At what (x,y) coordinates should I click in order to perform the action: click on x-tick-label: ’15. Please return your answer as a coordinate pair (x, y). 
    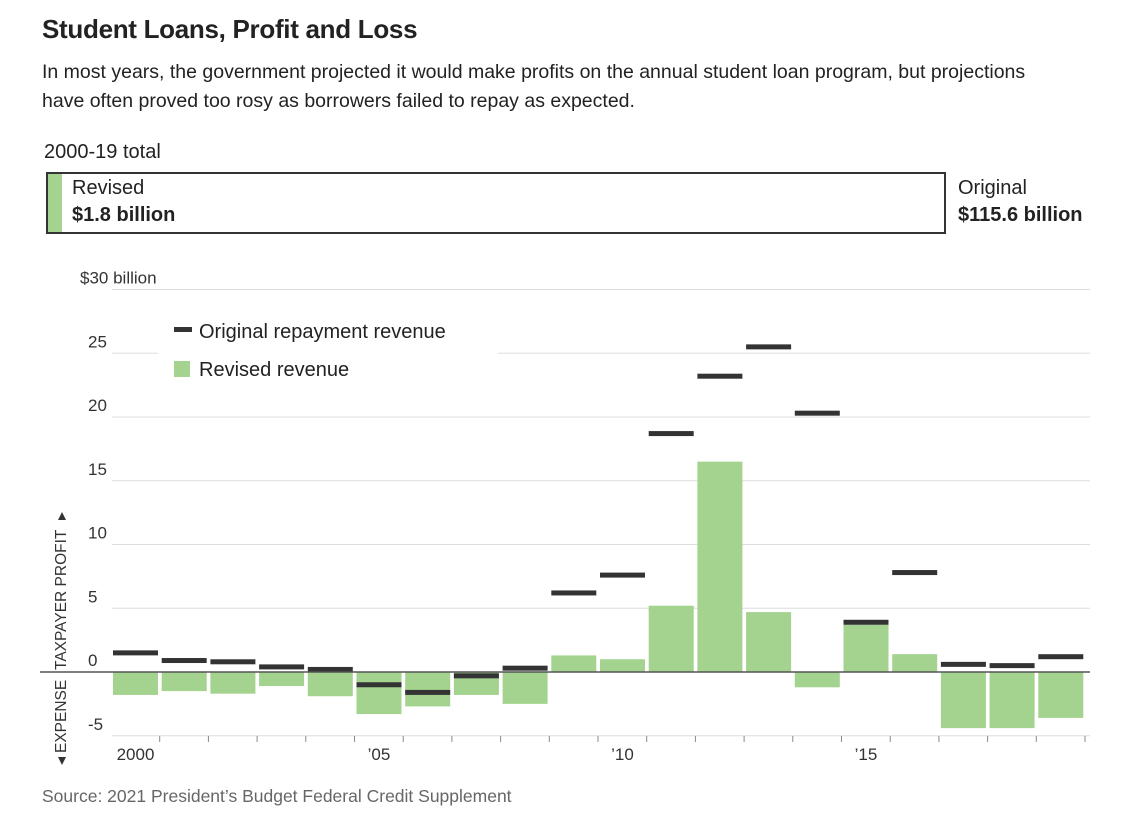
    Looking at the image, I should click on (866, 754).